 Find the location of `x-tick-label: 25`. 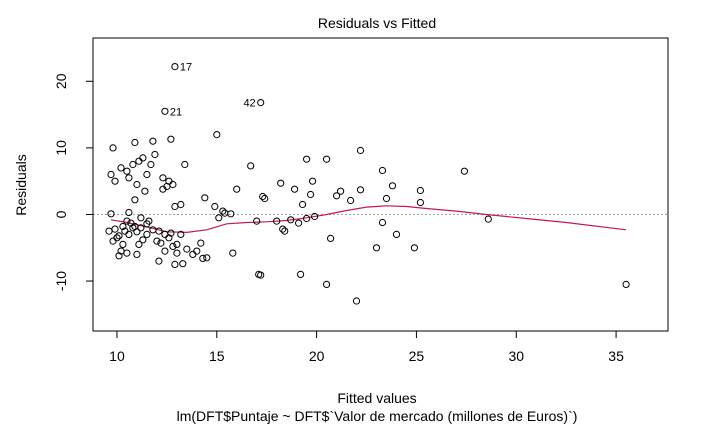

x-tick-label: 25 is located at coordinates (417, 356).